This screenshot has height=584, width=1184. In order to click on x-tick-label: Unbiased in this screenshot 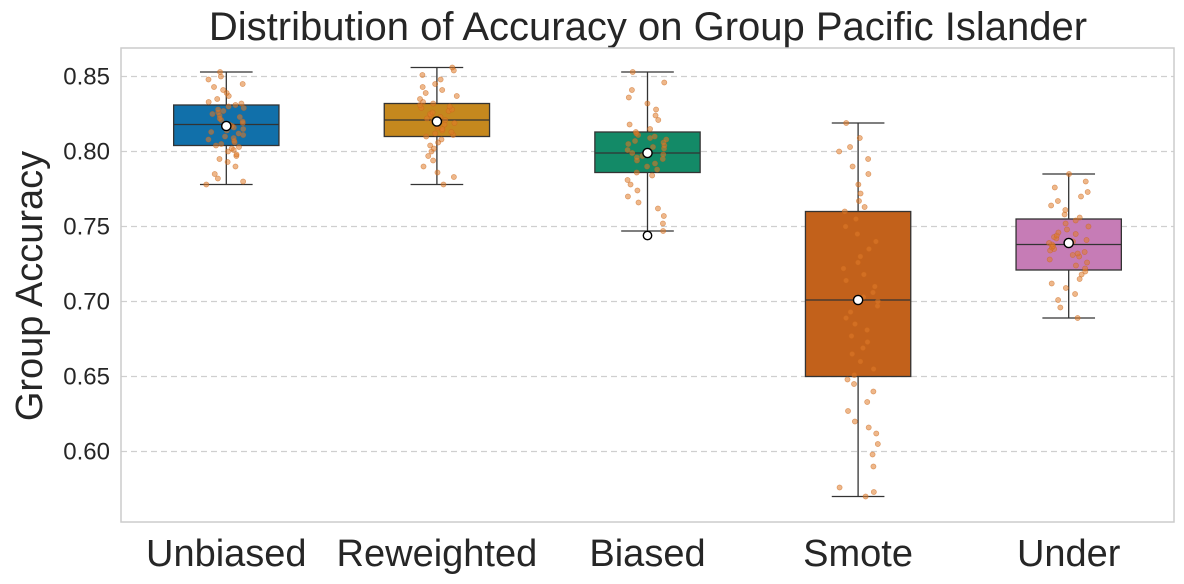, I will do `click(226, 554)`.